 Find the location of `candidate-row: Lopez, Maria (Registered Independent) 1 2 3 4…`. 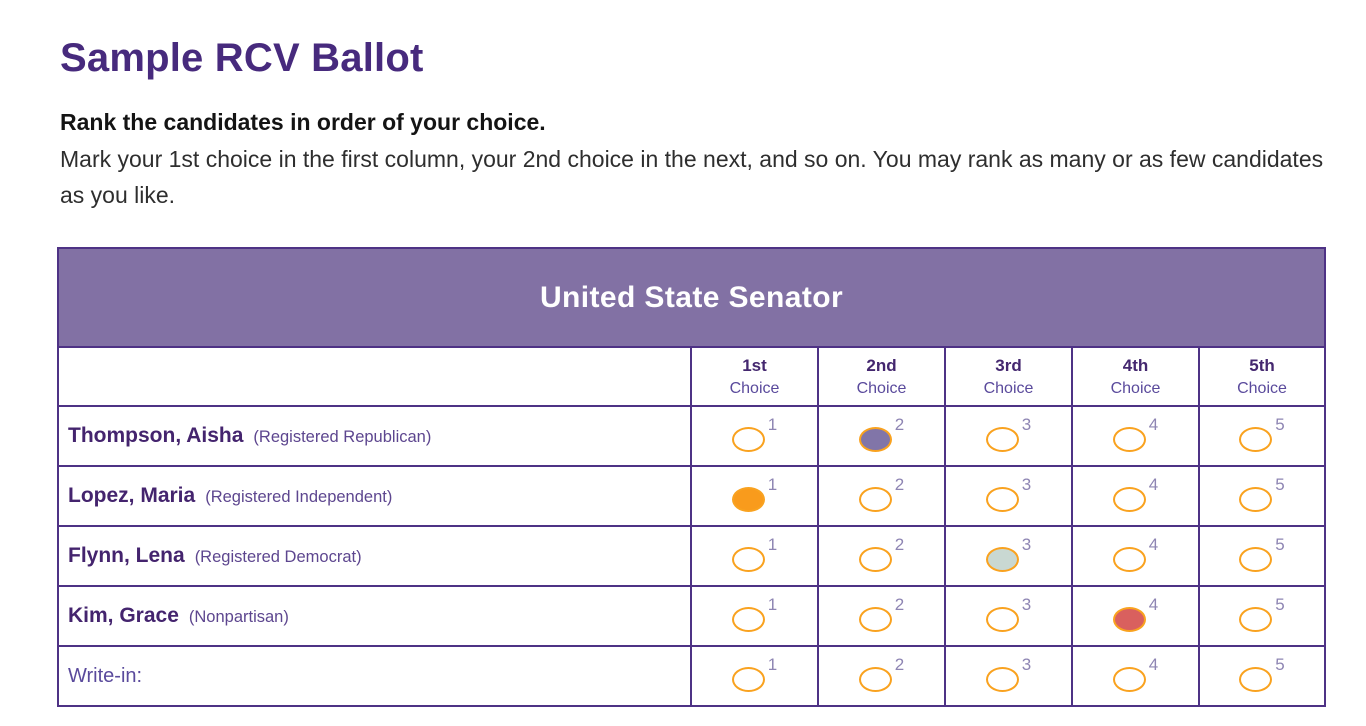

candidate-row: Lopez, Maria (Registered Independent) 1 2 3 4… is located at coordinates (691, 496).